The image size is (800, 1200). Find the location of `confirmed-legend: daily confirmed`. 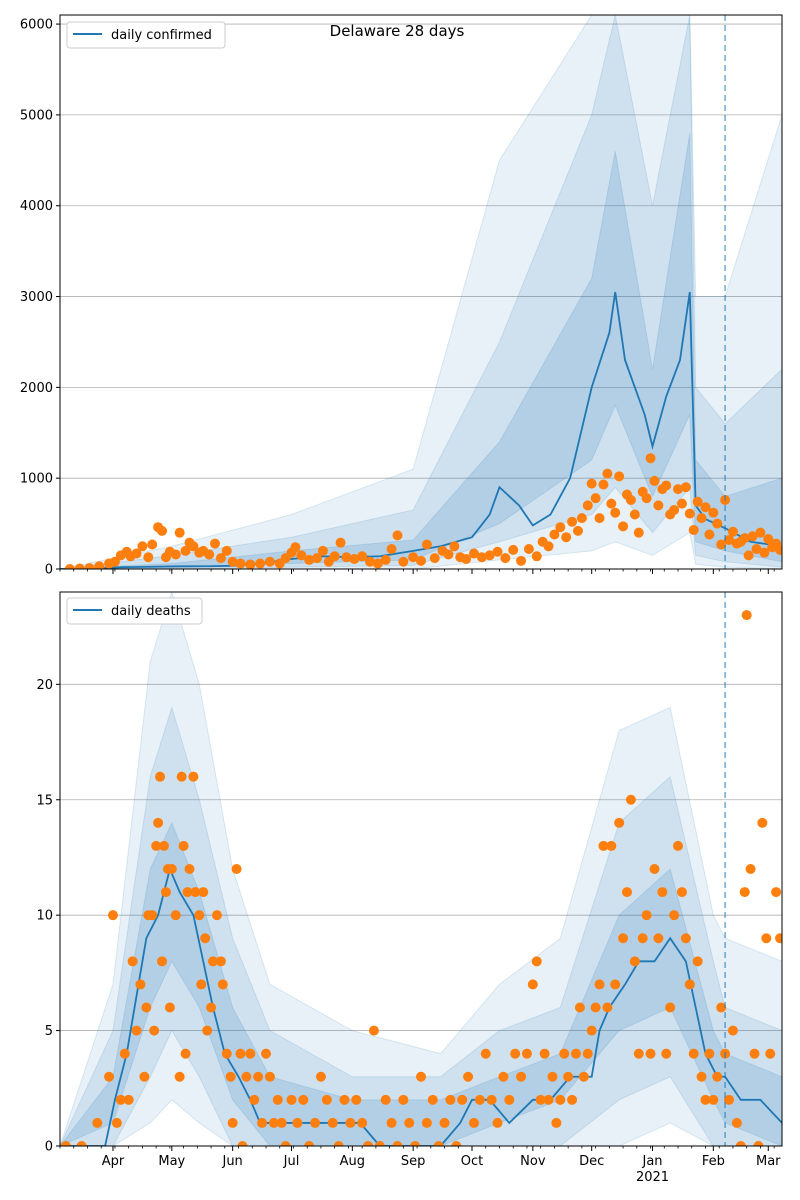

confirmed-legend: daily confirmed is located at coordinates (146, 35).